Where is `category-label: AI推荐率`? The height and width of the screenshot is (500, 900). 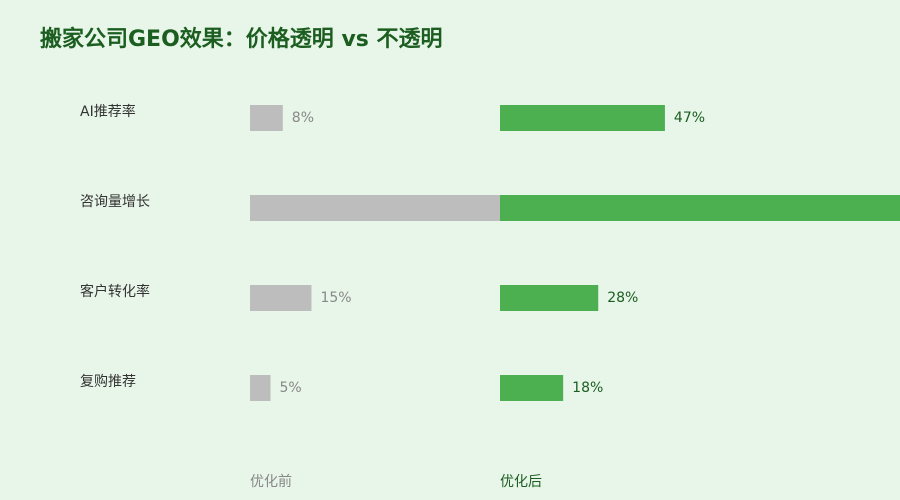 category-label: AI推荐率 is located at coordinates (108, 111).